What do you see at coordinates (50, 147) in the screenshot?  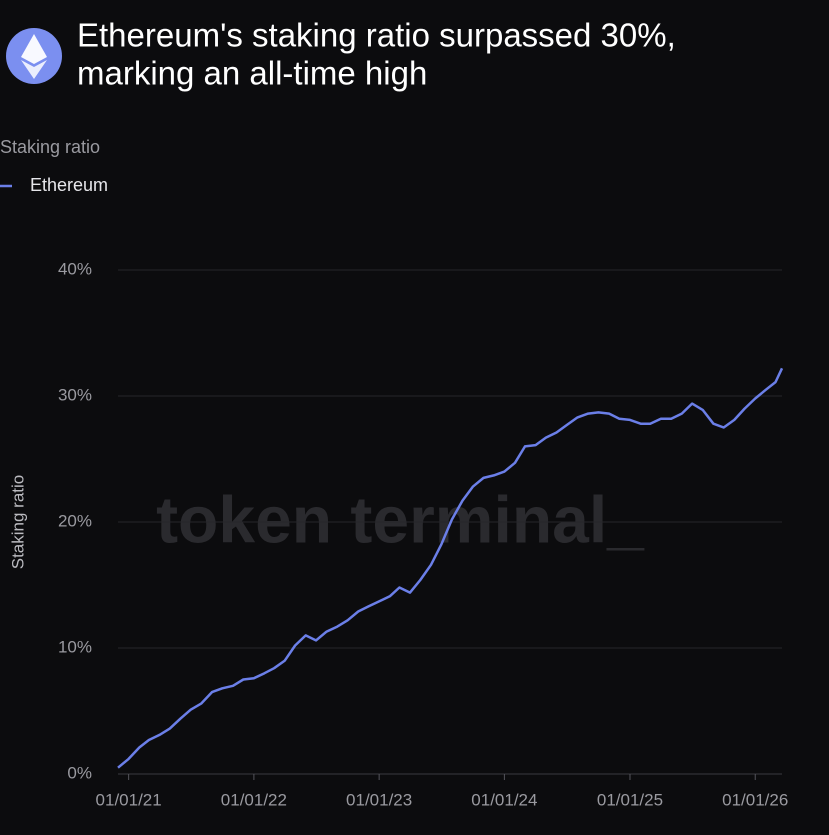 I see `subtitle: Staking ratio` at bounding box center [50, 147].